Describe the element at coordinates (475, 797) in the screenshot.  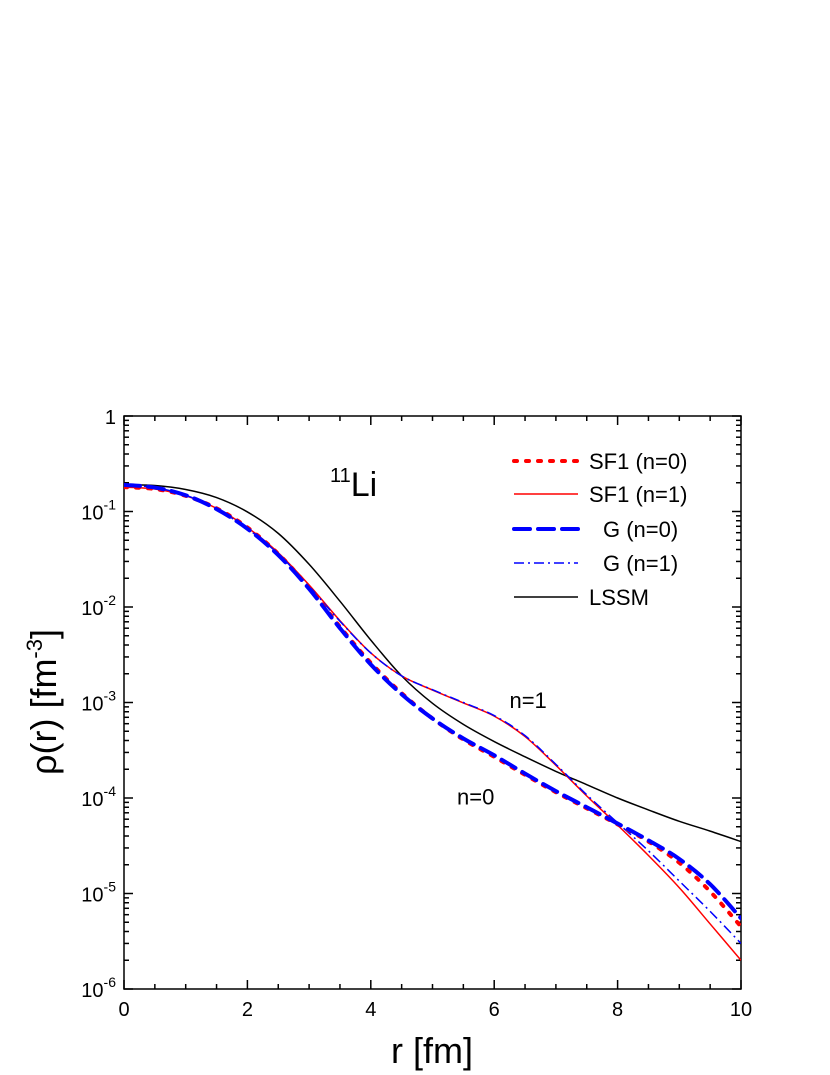
I see `annotation-n0: n=0` at that location.